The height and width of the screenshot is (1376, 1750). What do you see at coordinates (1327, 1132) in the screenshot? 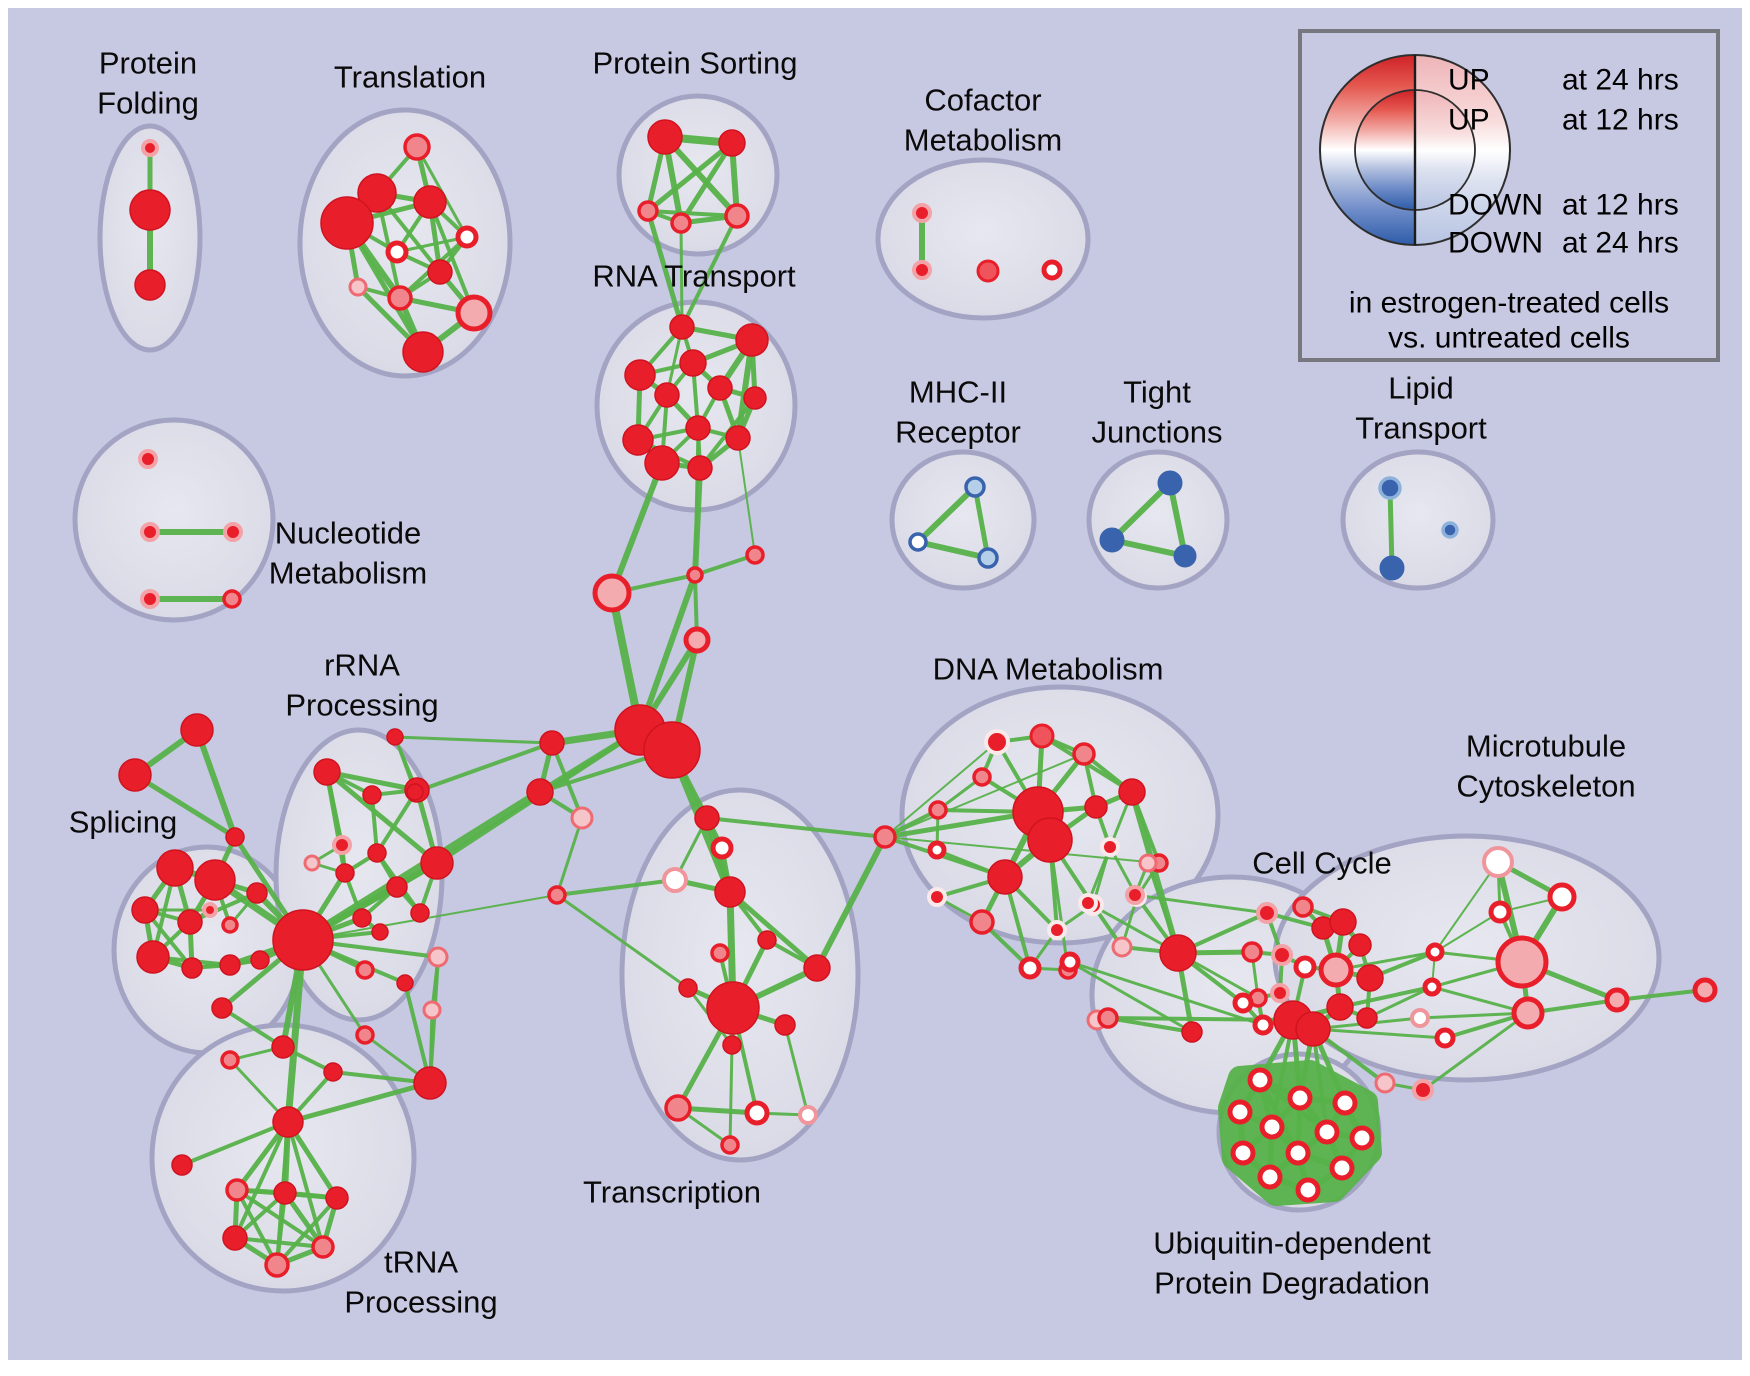
I see `gene-node-u6` at bounding box center [1327, 1132].